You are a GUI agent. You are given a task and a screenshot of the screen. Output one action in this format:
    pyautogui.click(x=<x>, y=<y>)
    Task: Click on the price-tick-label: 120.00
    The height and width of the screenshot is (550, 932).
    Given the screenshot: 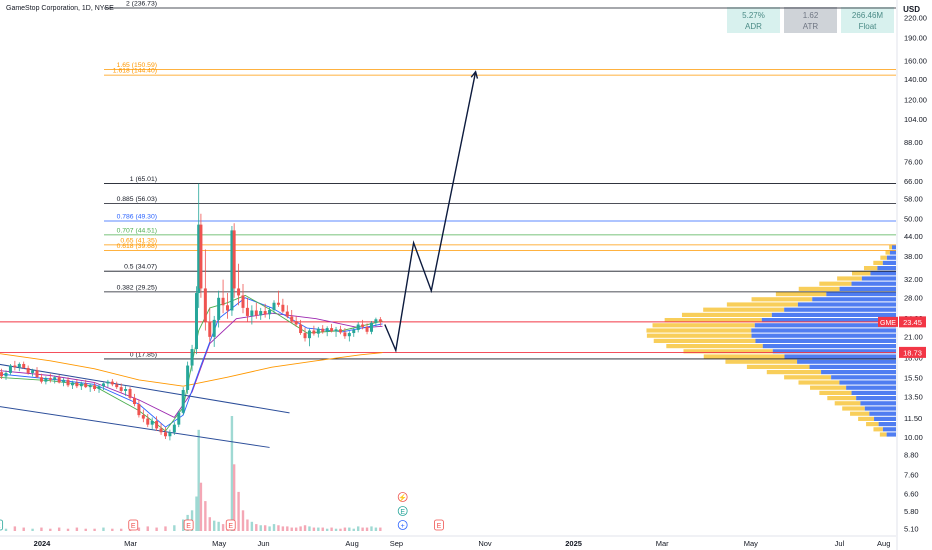 What is the action you would take?
    pyautogui.click(x=915, y=100)
    